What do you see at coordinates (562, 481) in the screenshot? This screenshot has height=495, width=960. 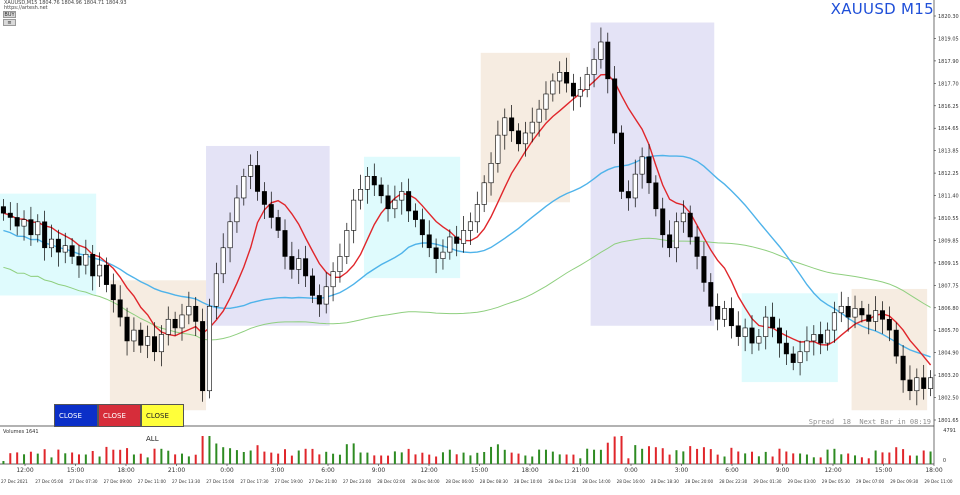 I see `time-tick-date: 28 Dec 12:30` at bounding box center [562, 481].